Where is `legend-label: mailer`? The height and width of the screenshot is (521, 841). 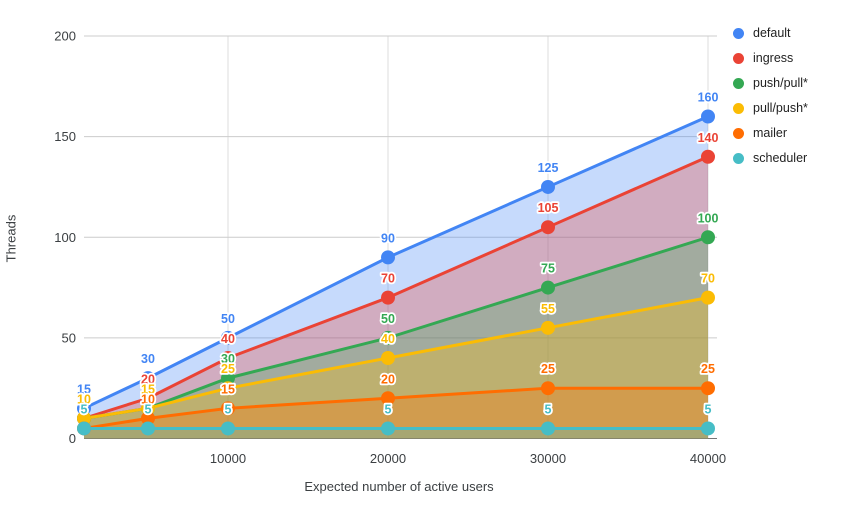
legend-label: mailer is located at coordinates (770, 133).